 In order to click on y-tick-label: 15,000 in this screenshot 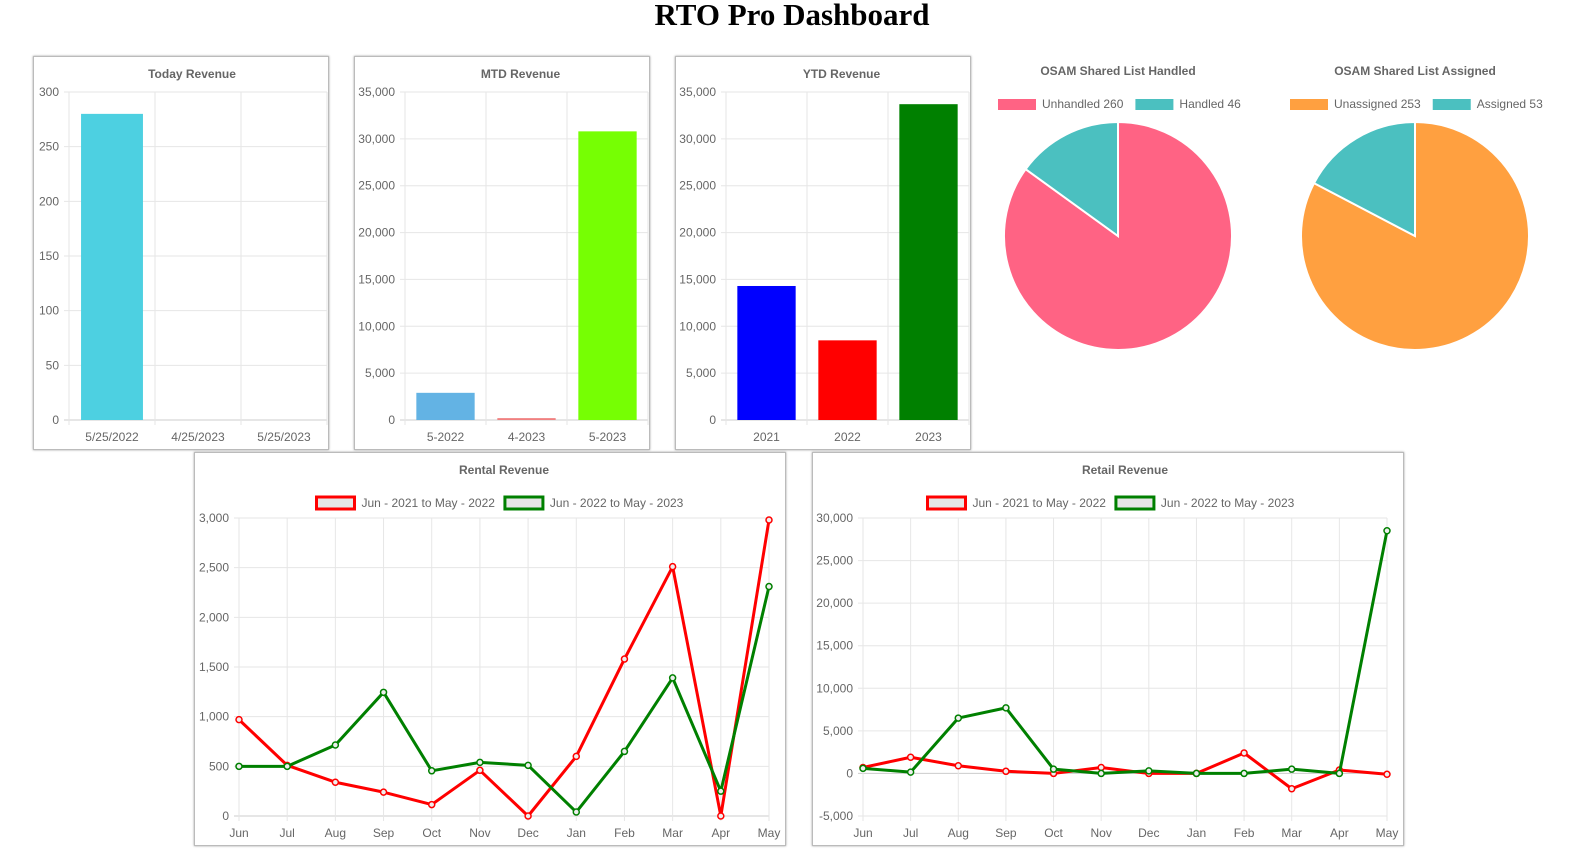, I will do `click(834, 646)`.